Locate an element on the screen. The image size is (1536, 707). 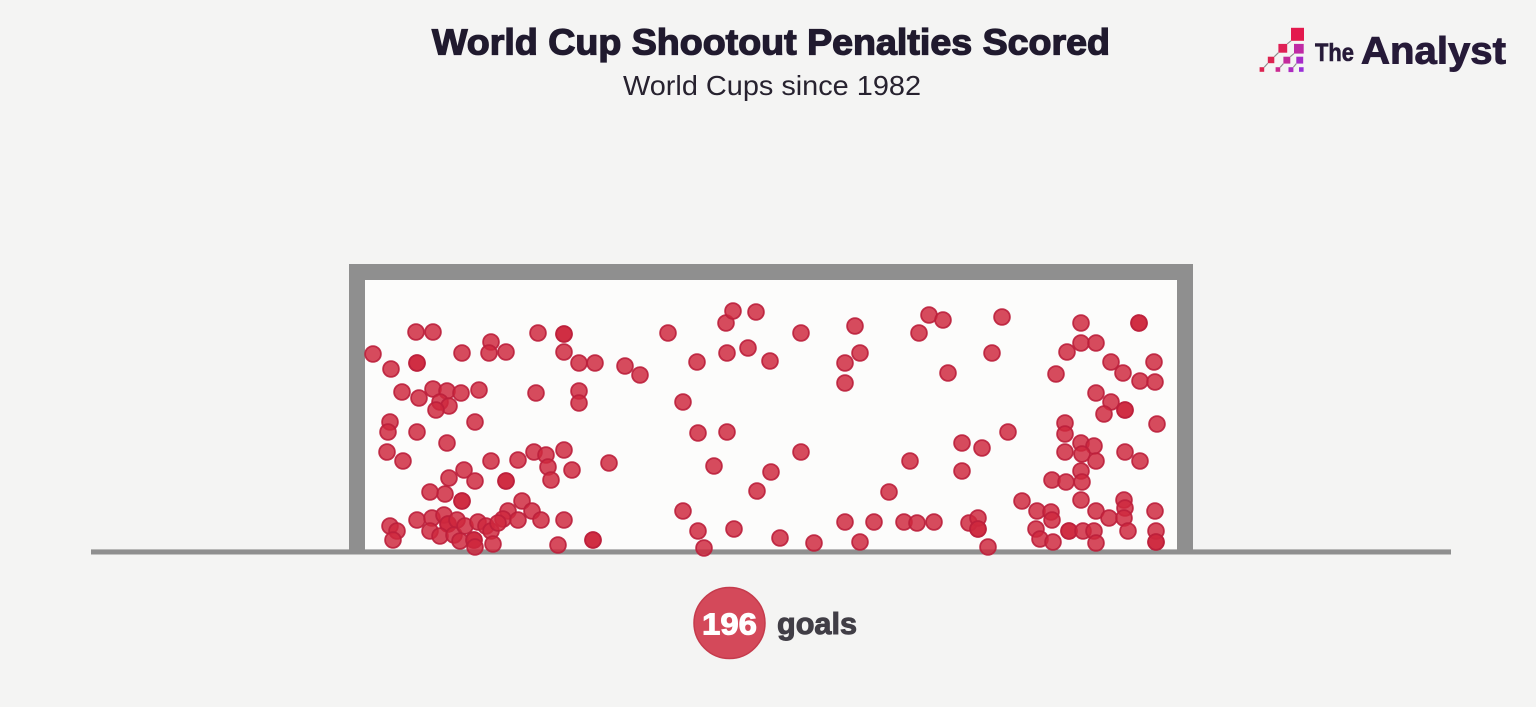
svg-text: goals is located at coordinates (817, 623).